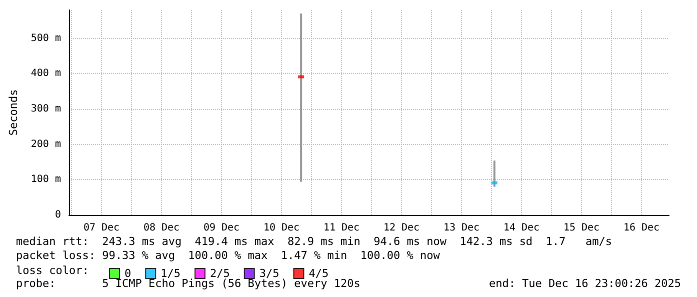 The height and width of the screenshot is (297, 697). I want to click on y-tick-label: 300 m, so click(45, 108).